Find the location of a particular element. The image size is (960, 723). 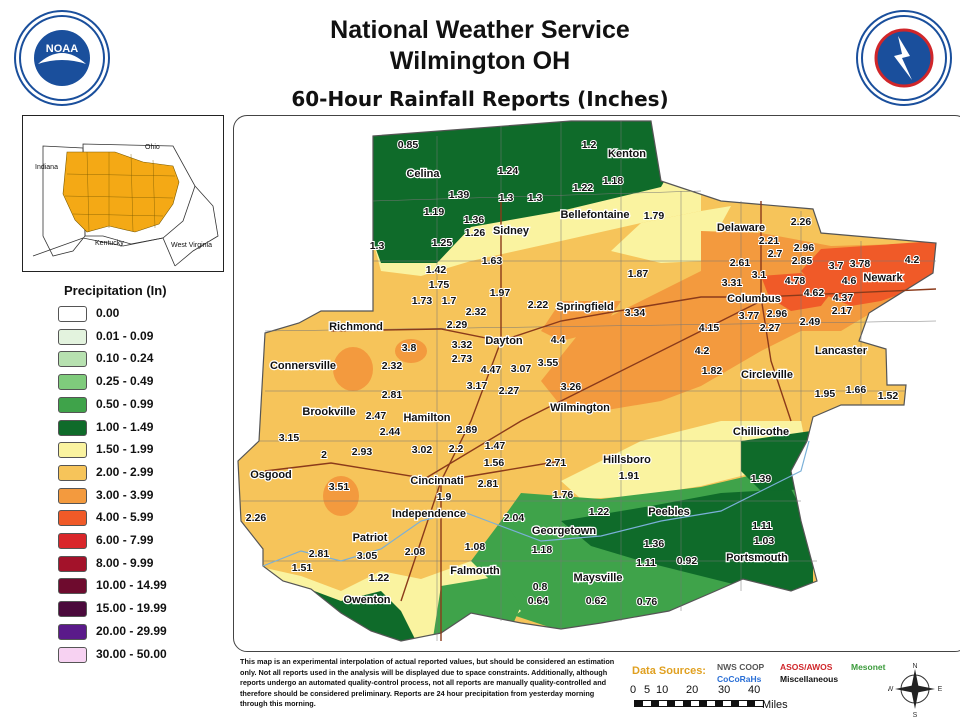

data-sources-title: Data Sources: is located at coordinates (669, 671).